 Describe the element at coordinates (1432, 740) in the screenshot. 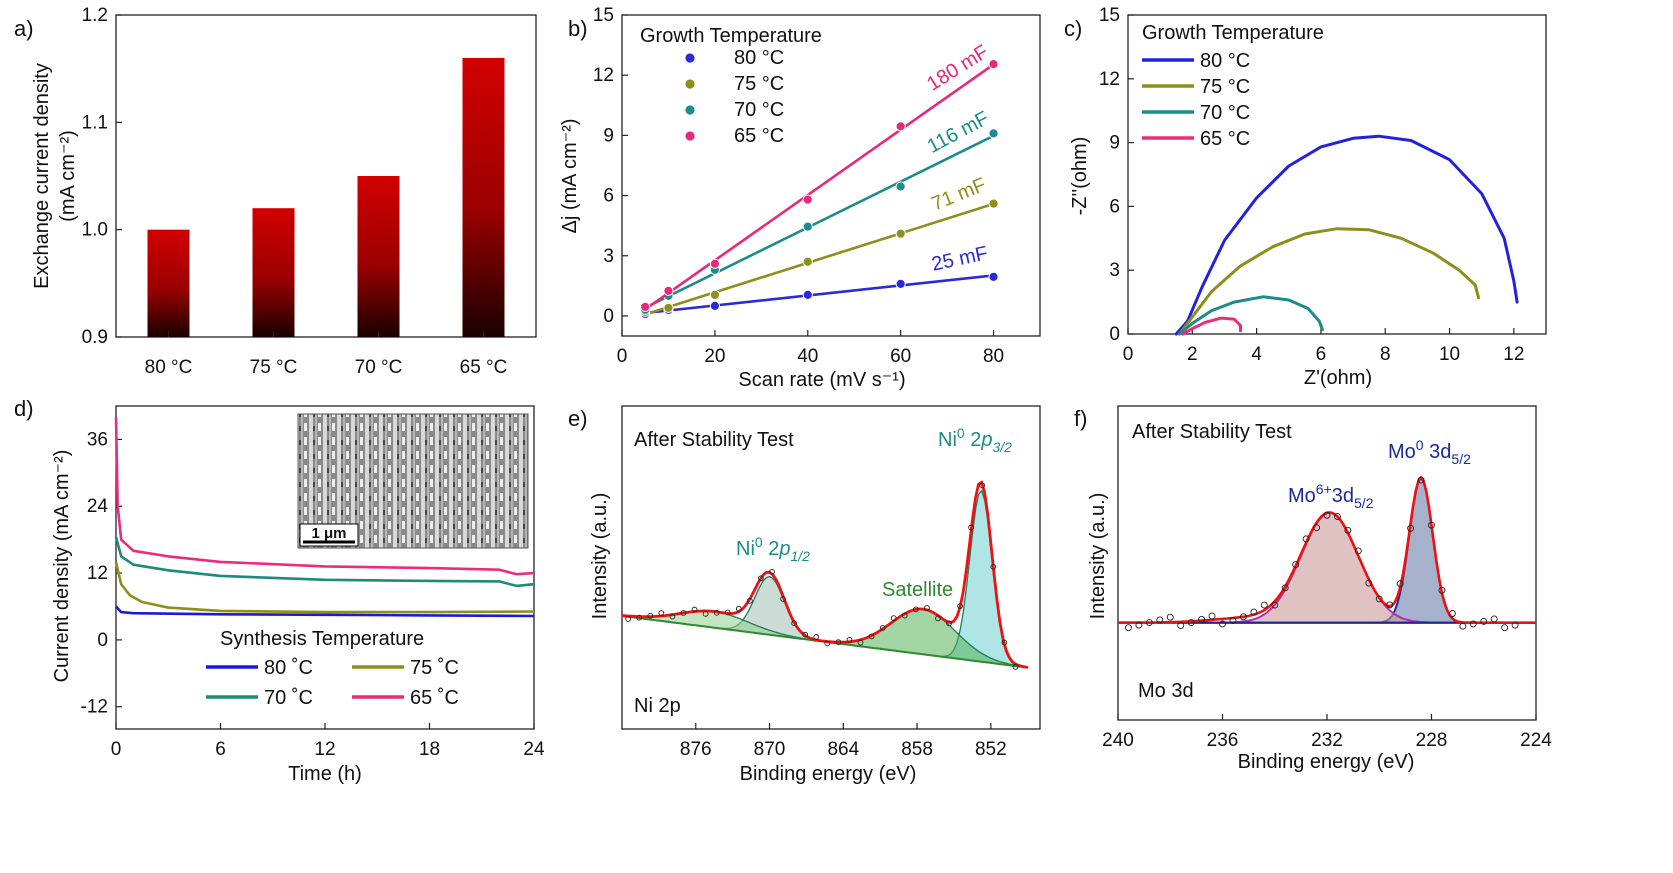

I see `panel-f-x-tick-label-3: 228` at that location.